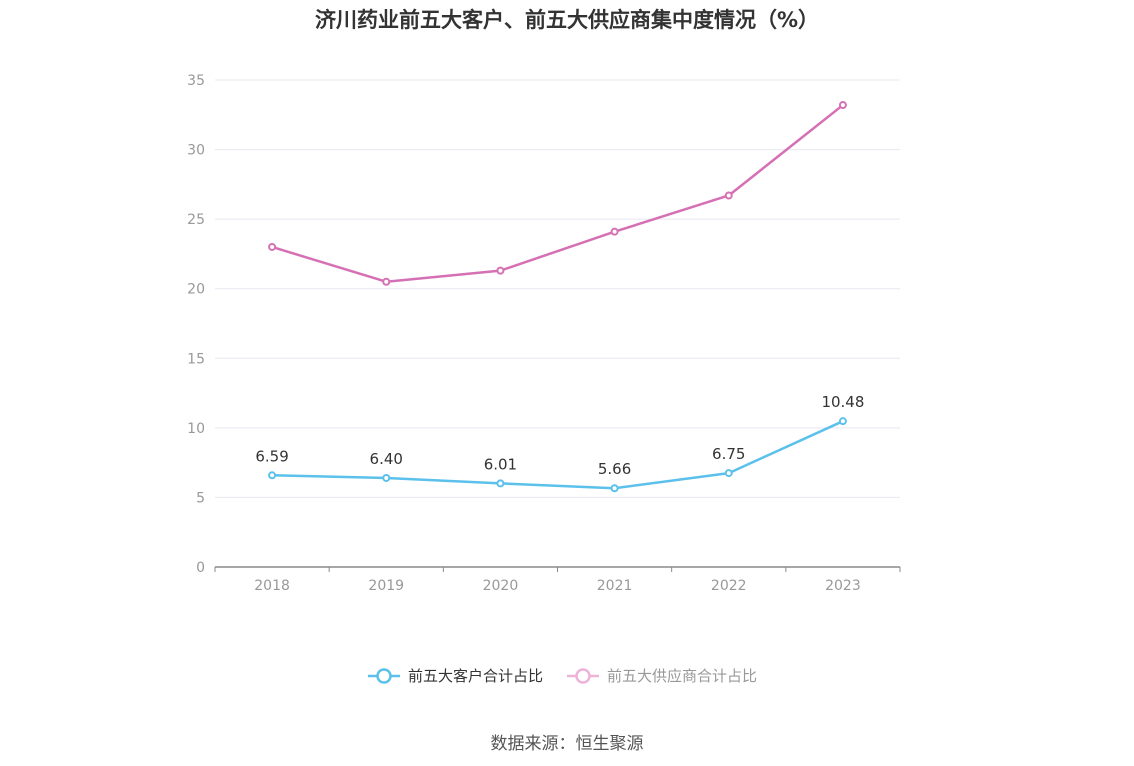 This screenshot has height=766, width=1134. What do you see at coordinates (200, 568) in the screenshot?
I see `y-tick-label: 0` at bounding box center [200, 568].